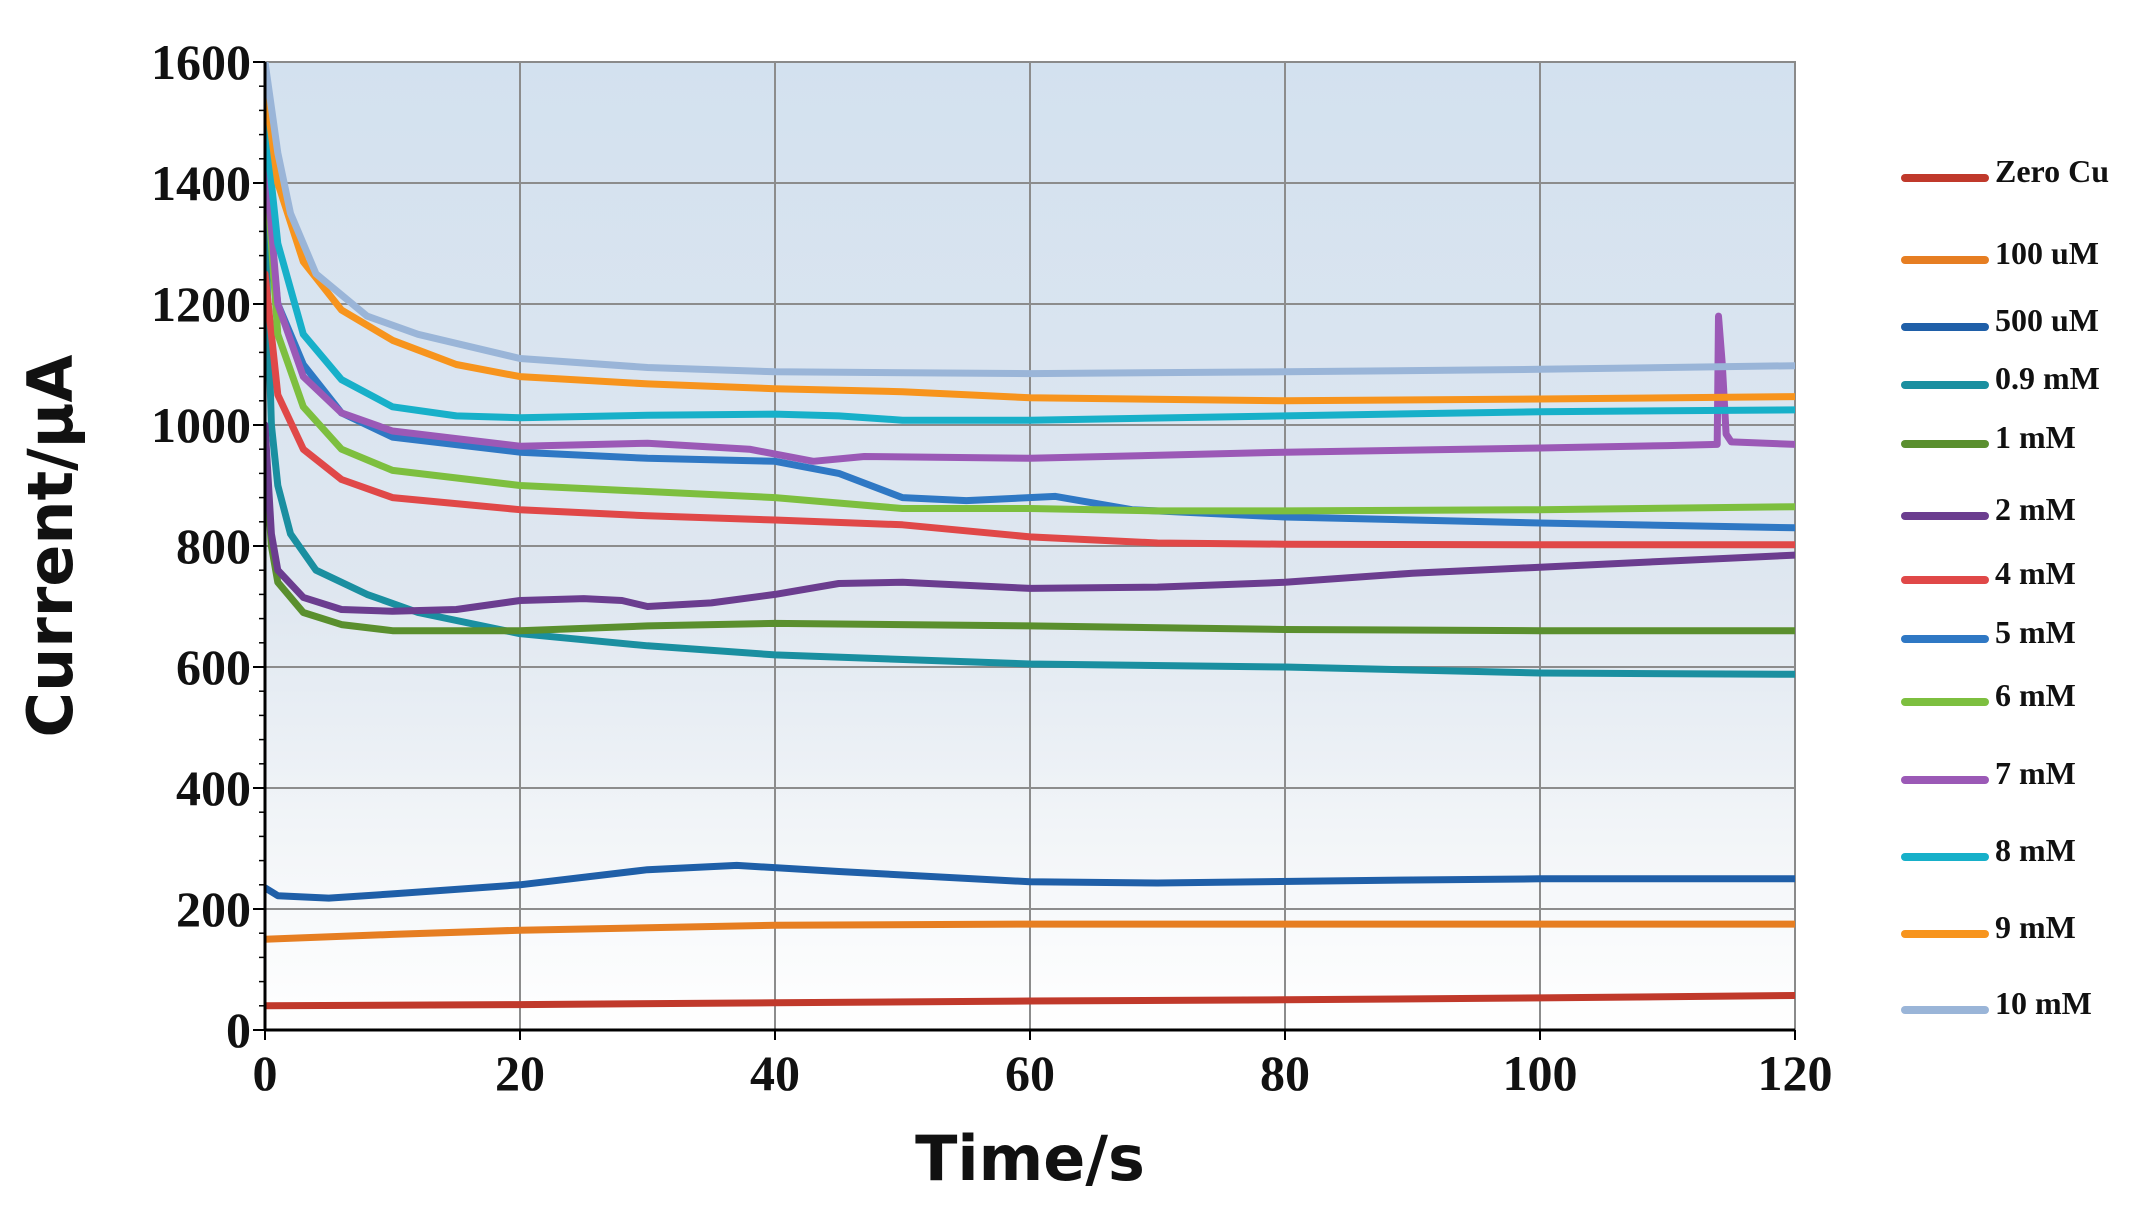 The width and height of the screenshot is (2146, 1208). Describe the element at coordinates (1285, 1073) in the screenshot. I see `x-tick-label: 80` at that location.